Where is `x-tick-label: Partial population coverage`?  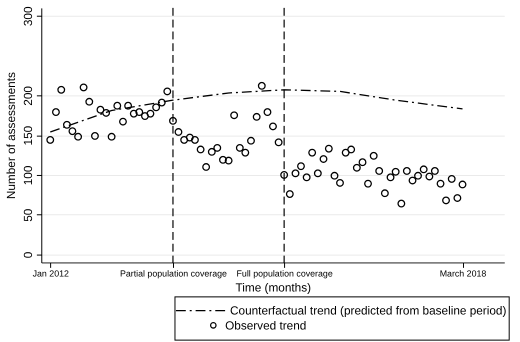 x-tick-label: Partial population coverage is located at coordinates (174, 273).